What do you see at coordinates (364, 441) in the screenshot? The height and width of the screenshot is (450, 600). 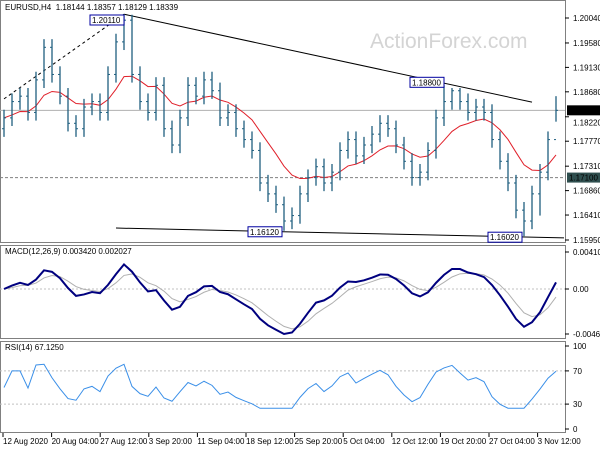 I see `x-tick-label: 5 Oct 04:00` at bounding box center [364, 441].